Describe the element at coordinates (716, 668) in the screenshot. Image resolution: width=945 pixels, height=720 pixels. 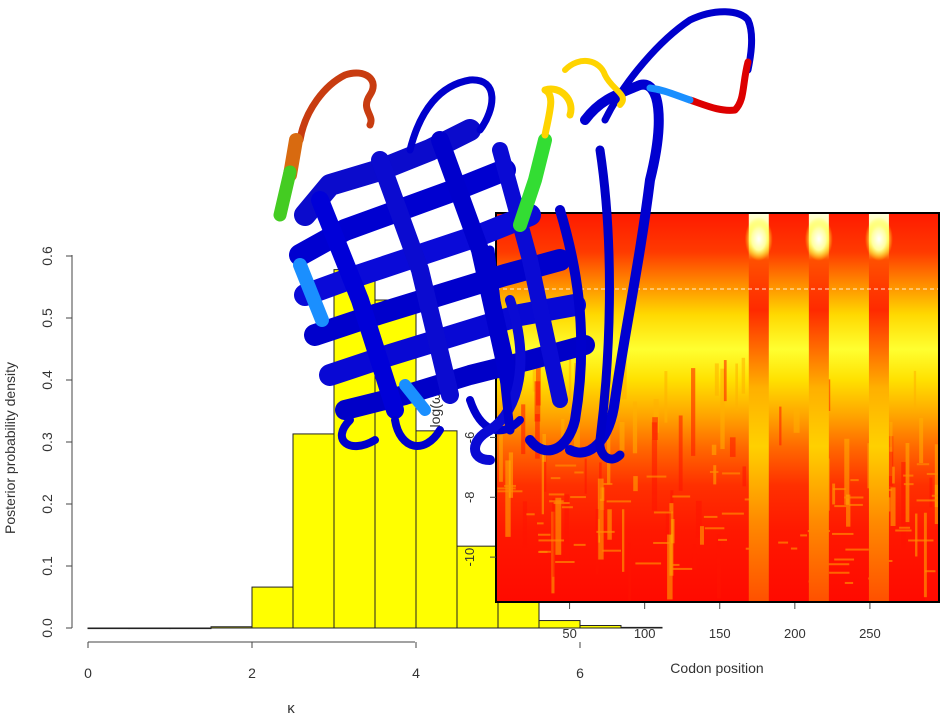
I see `heatmap-x-label: Codon position` at that location.